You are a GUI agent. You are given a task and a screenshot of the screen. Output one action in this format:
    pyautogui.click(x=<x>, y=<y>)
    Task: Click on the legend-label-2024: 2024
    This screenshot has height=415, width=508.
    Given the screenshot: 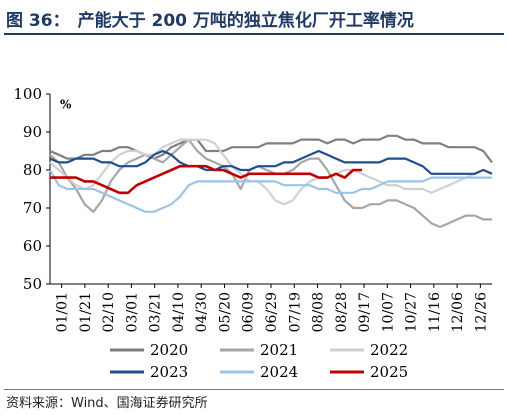 What is the action you would take?
    pyautogui.click(x=279, y=372)
    